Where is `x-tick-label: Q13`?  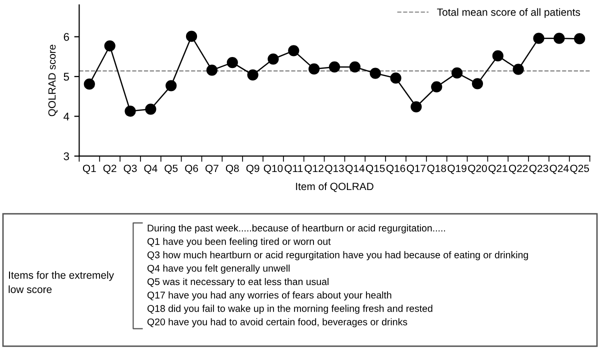
x-tick-label: Q13 is located at coordinates (334, 169).